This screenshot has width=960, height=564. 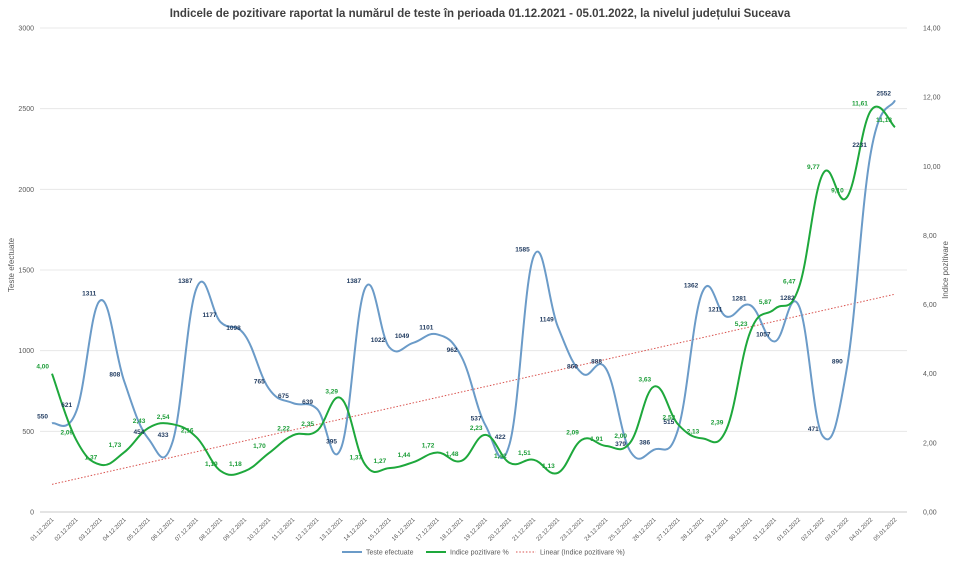 I want to click on data-label-teste: 1211, so click(x=715, y=310).